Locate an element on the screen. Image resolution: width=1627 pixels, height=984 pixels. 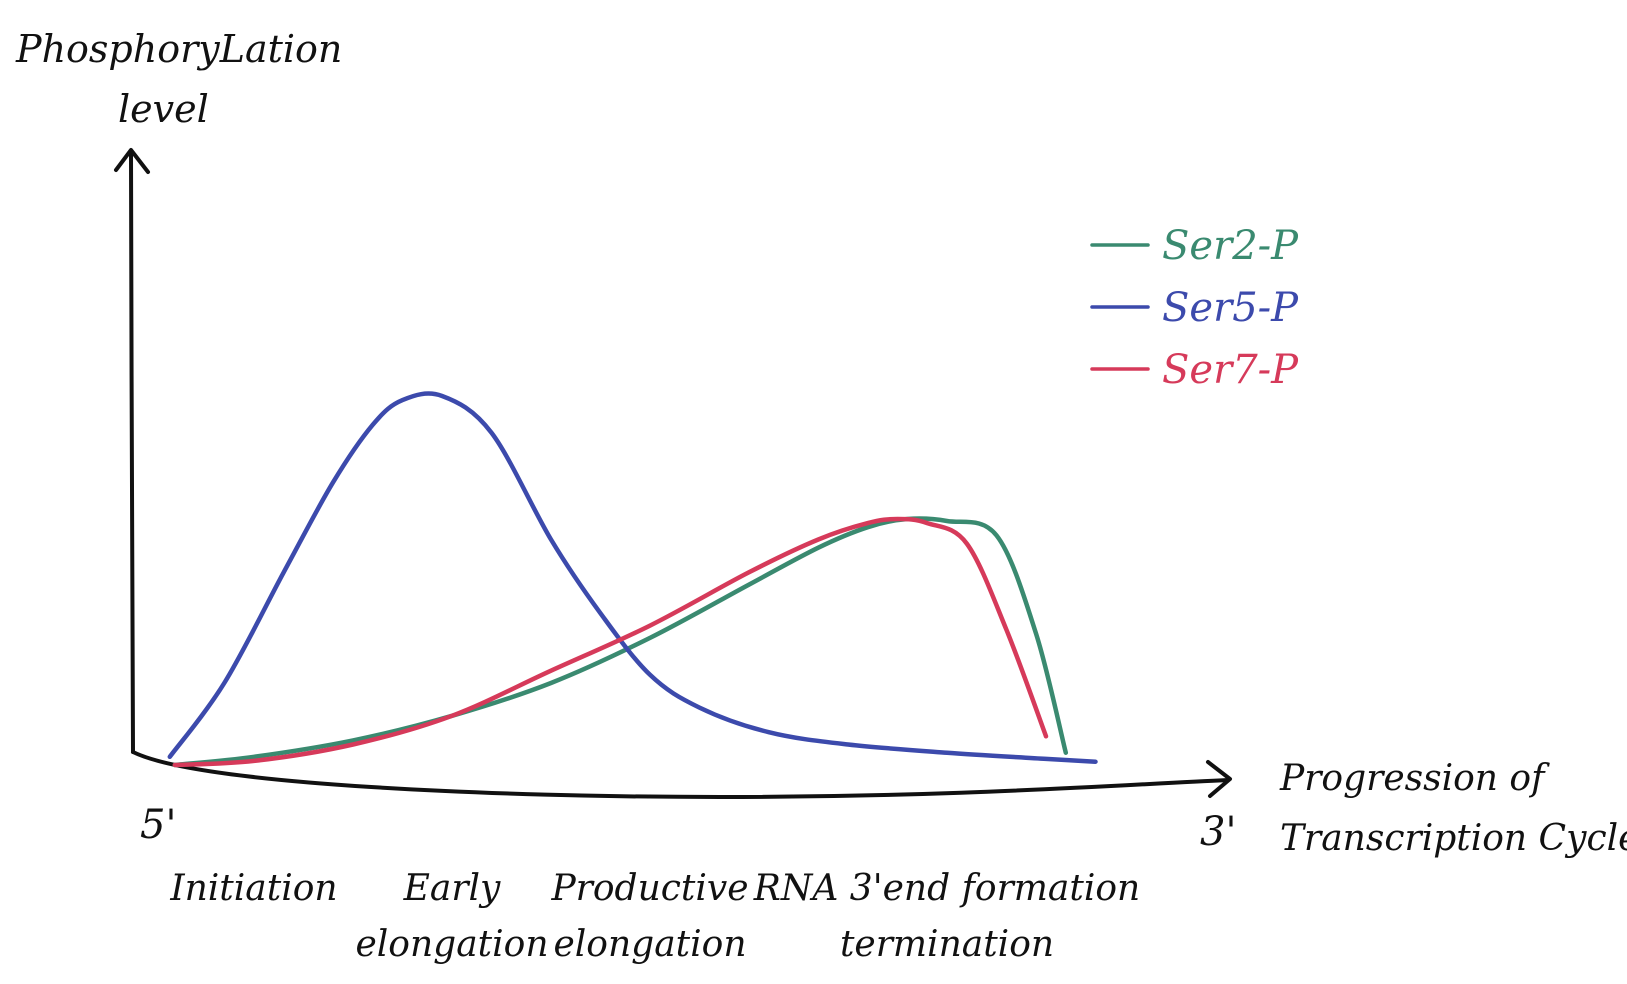
x-axis-label-line-2: Transcription Cycle is located at coordinates (1453, 838).